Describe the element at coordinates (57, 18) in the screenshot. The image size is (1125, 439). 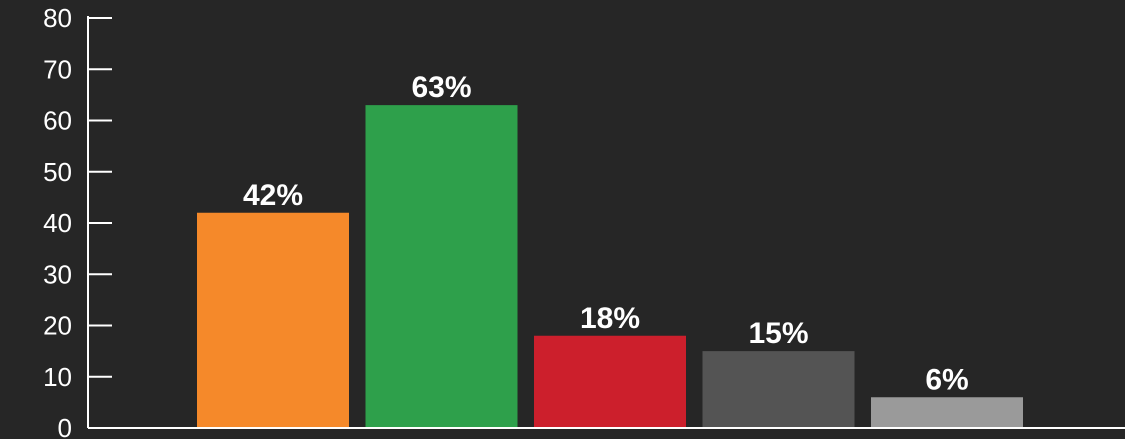
I see `y-tick-label: 80` at that location.